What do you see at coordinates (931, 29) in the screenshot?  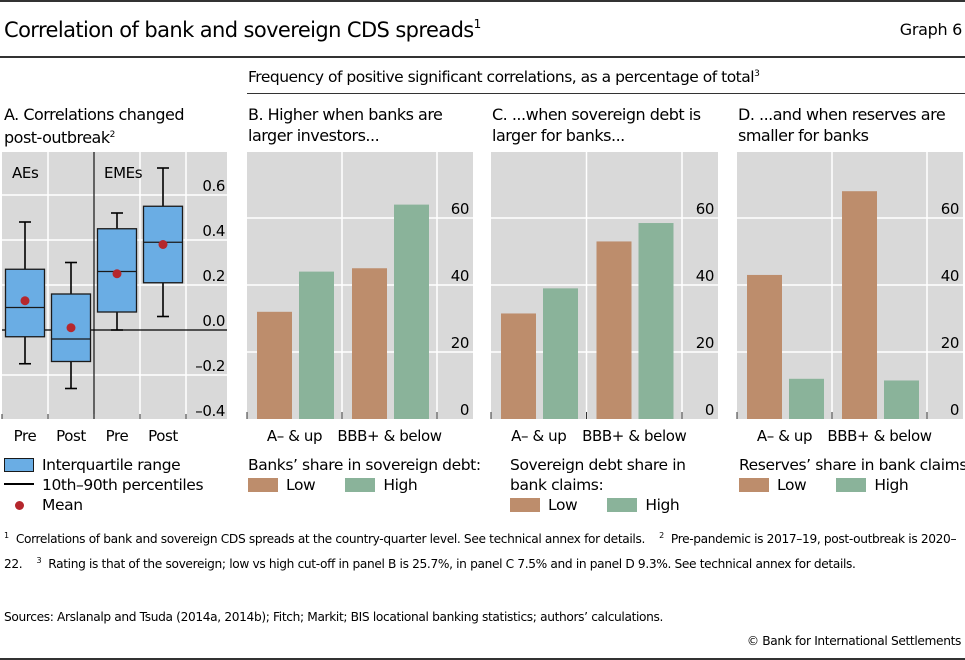 I see `graph-number: Graph 6` at bounding box center [931, 29].